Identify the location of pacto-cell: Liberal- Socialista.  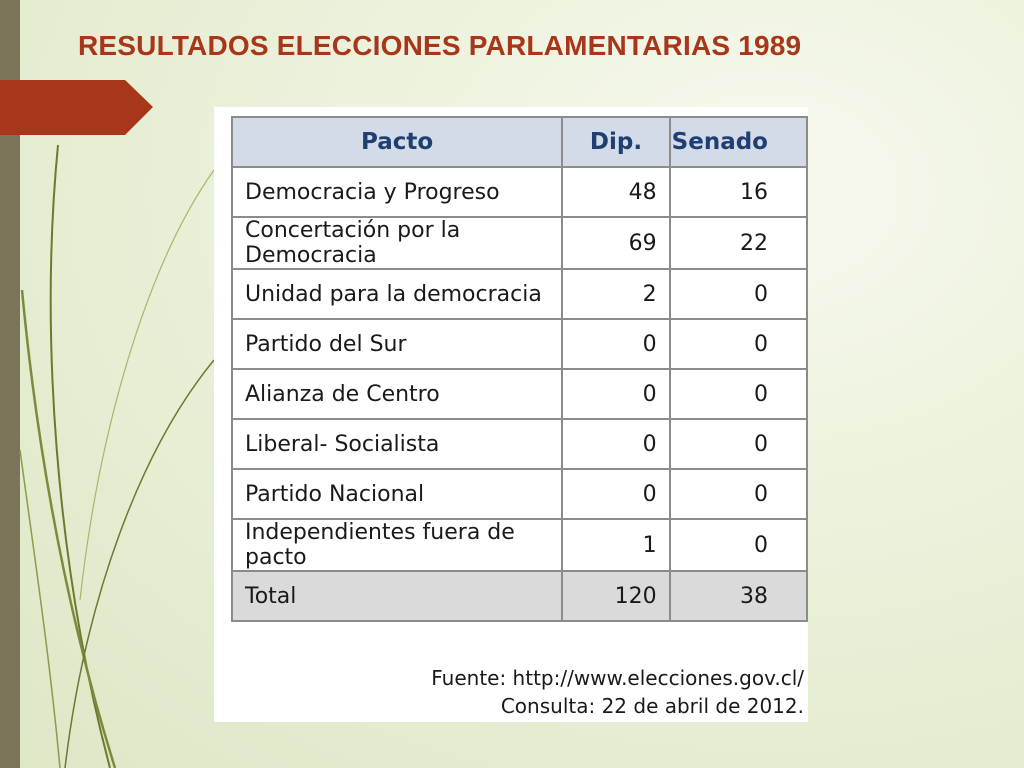
(397, 444).